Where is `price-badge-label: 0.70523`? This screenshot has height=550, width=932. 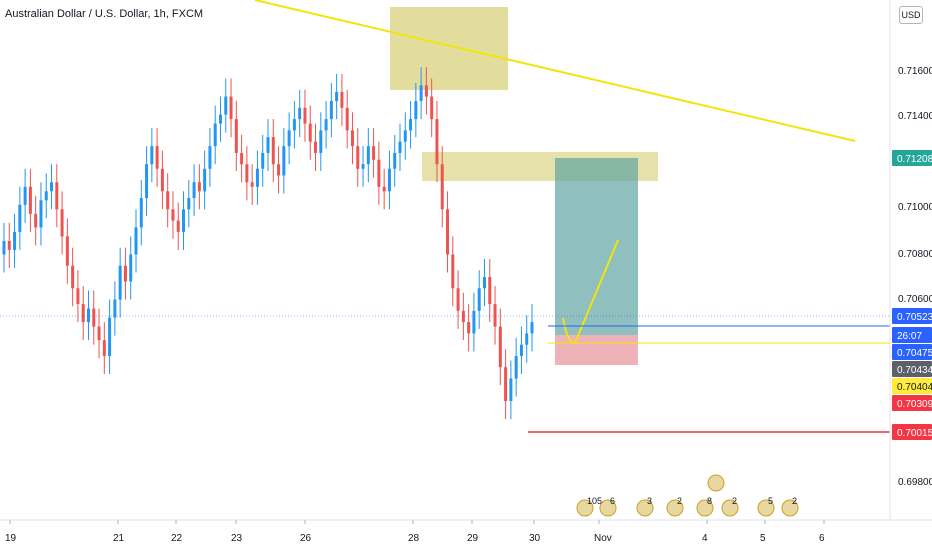 price-badge-label: 0.70523 is located at coordinates (914, 317).